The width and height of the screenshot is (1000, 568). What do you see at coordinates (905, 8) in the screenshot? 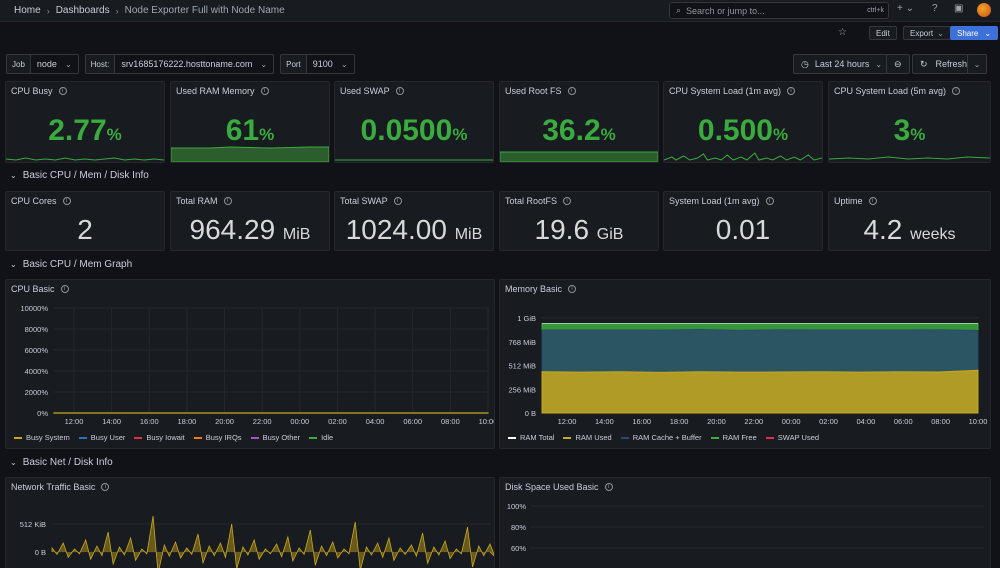
I see `plus-icon: + ⌄` at bounding box center [905, 8].